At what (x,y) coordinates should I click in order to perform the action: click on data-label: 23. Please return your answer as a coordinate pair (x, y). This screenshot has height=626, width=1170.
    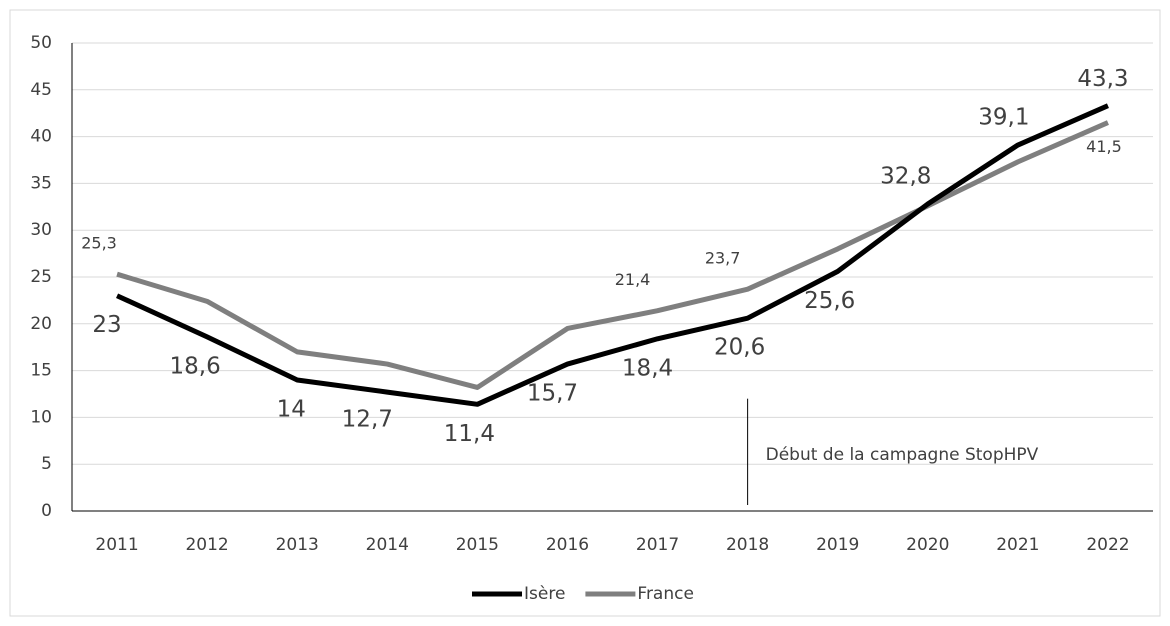
    Looking at the image, I should click on (106, 325).